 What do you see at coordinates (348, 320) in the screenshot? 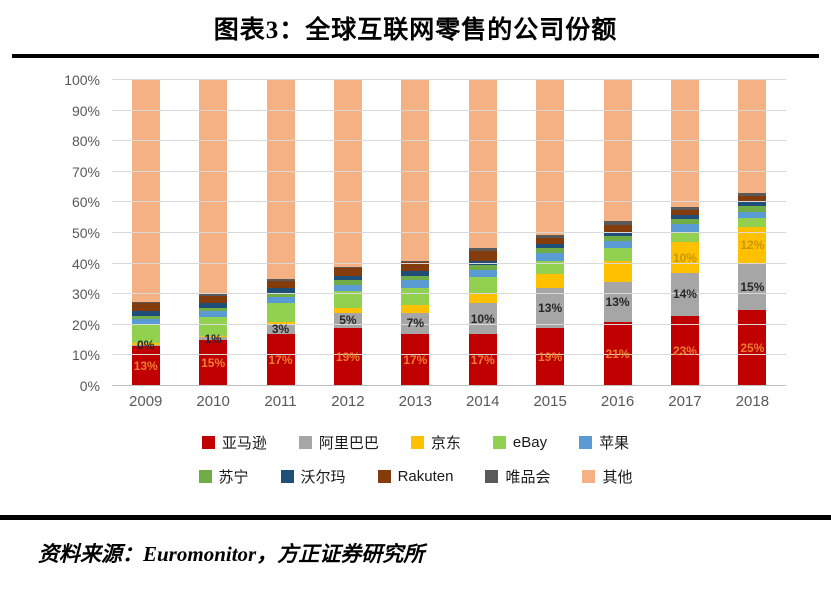
I see `data-label-阿里巴巴: 5%` at bounding box center [348, 320].